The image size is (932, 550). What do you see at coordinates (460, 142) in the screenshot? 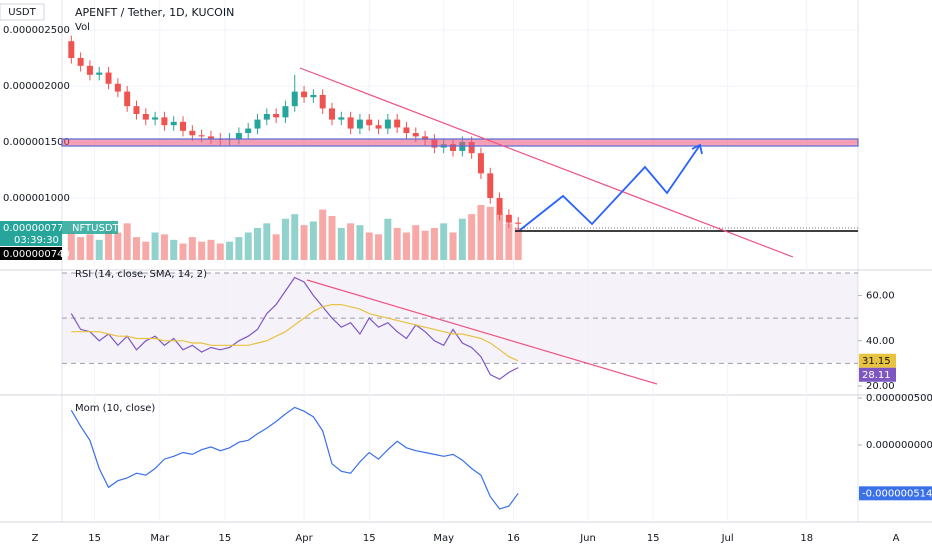
I see `support-zone` at bounding box center [460, 142].